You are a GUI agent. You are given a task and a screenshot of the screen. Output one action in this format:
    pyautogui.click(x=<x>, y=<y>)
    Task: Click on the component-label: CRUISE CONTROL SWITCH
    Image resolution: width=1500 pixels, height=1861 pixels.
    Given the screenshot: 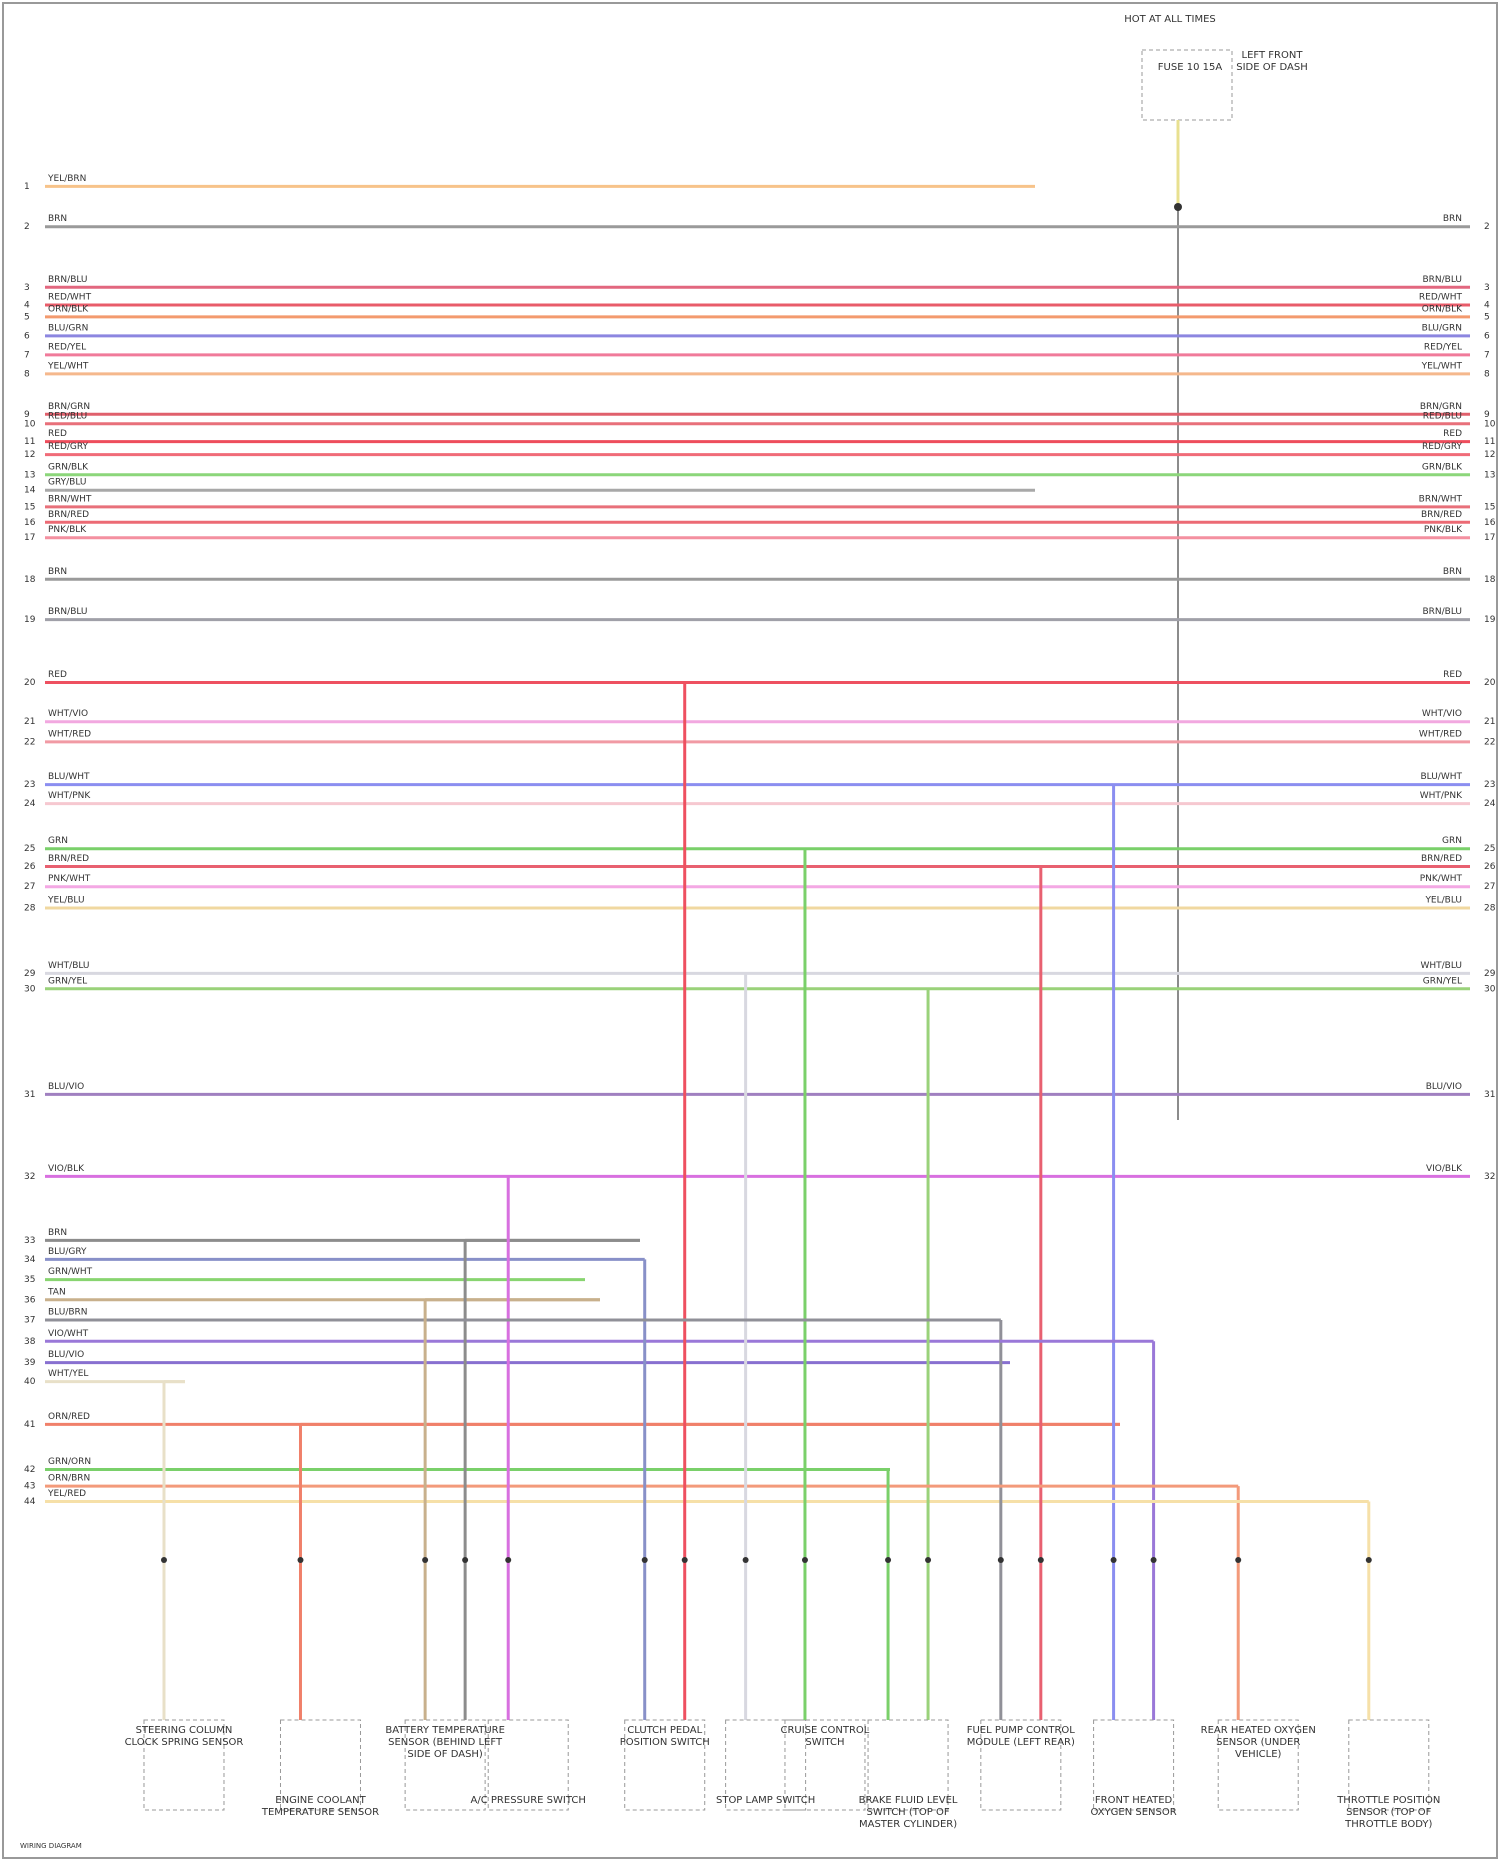 What is the action you would take?
    pyautogui.click(x=825, y=1736)
    